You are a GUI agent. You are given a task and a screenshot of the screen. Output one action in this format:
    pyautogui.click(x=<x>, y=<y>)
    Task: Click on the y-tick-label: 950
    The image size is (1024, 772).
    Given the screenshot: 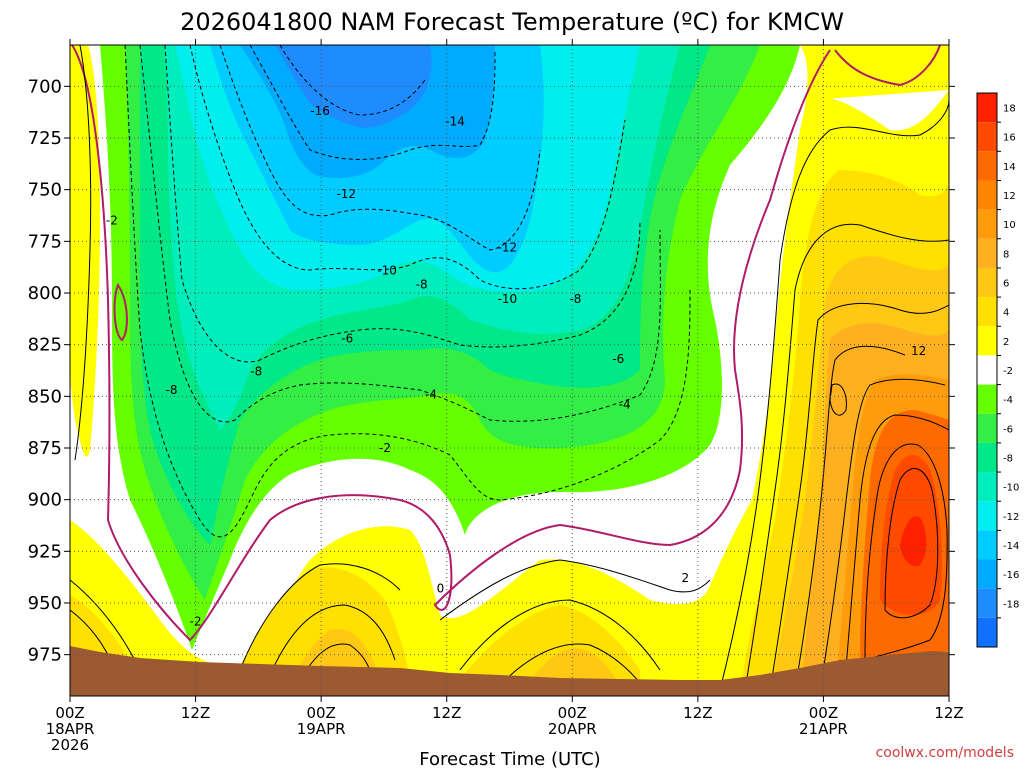 What is the action you would take?
    pyautogui.click(x=45, y=603)
    